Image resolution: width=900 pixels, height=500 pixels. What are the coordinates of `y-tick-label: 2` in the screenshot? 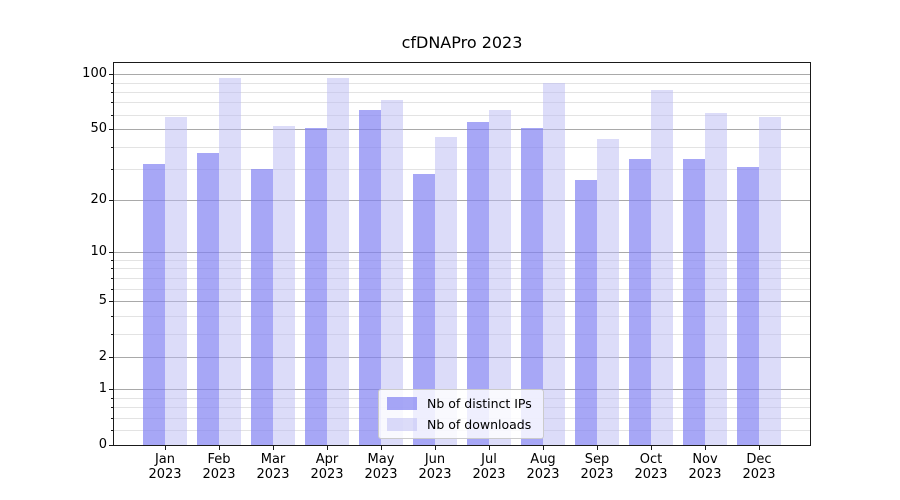 It's located at (102, 356).